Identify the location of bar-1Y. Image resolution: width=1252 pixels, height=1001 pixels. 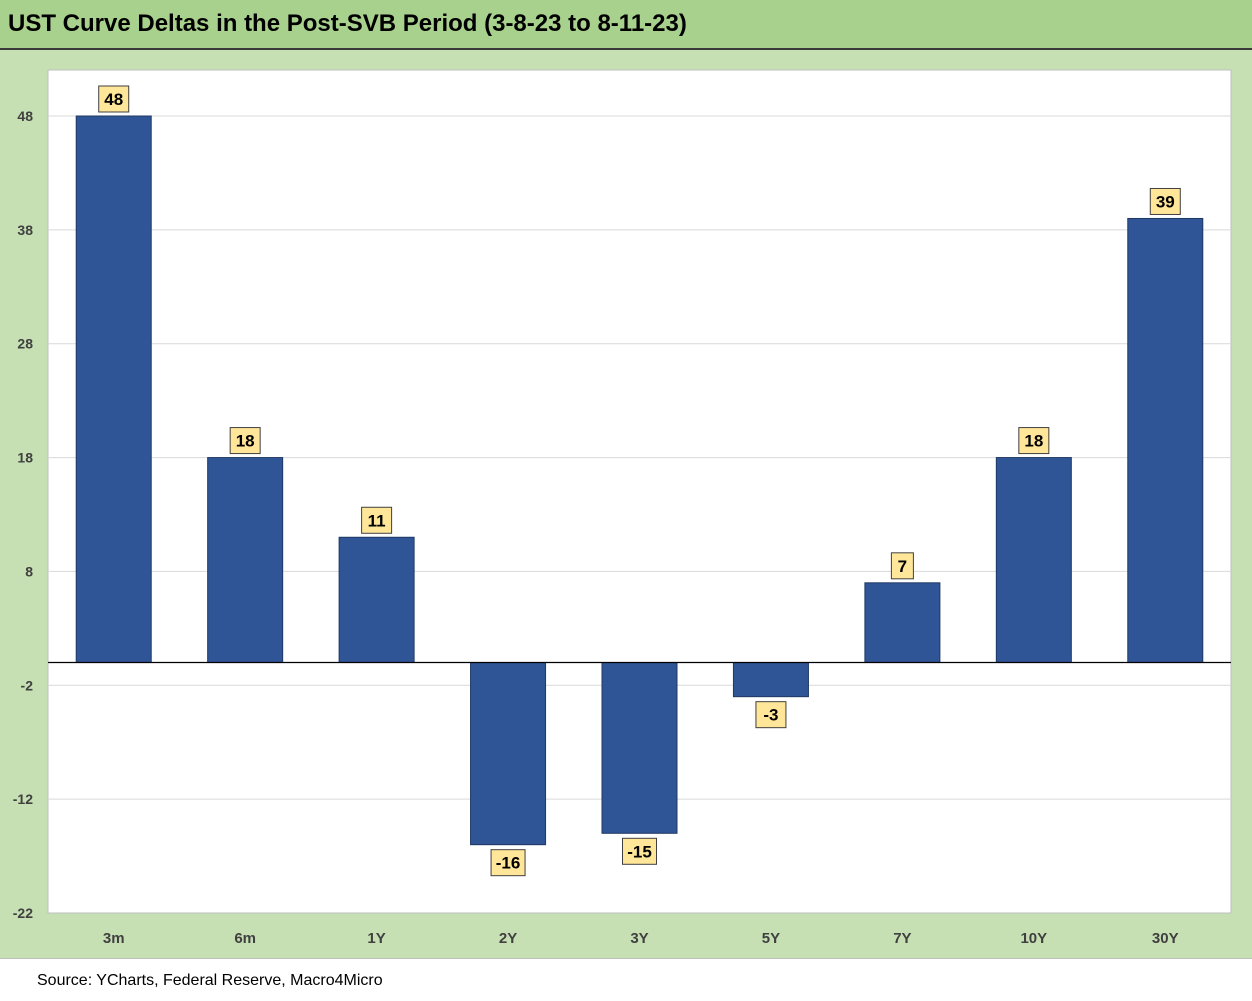
(376, 600).